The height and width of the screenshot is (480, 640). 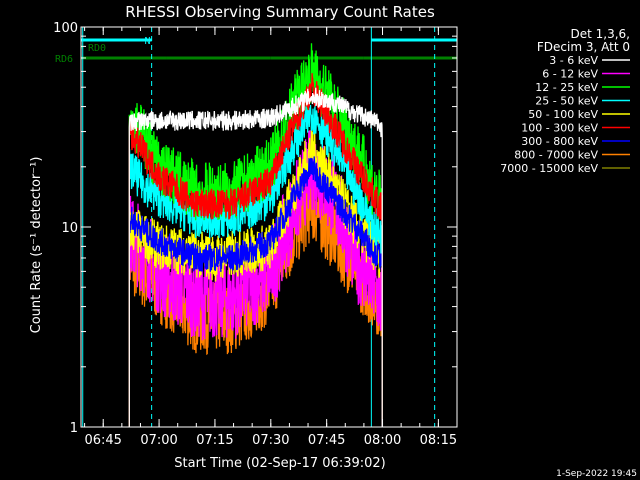 I want to click on legend-label-7: 800 - 7000 keV, so click(x=556, y=155).